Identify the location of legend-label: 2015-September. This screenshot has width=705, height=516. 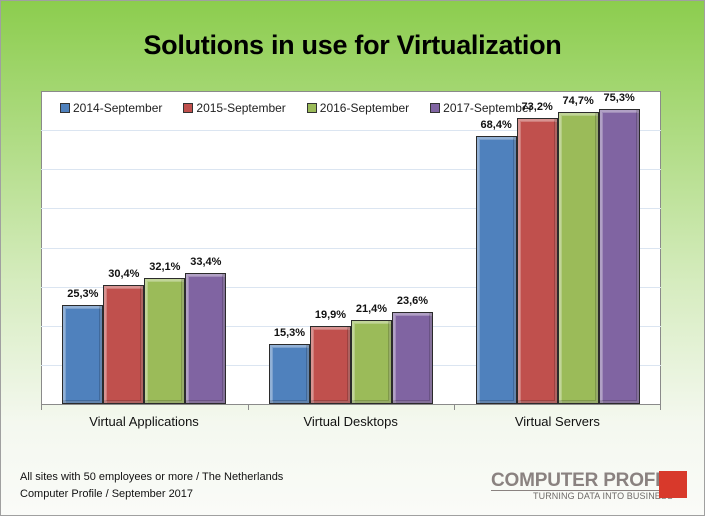
(241, 108).